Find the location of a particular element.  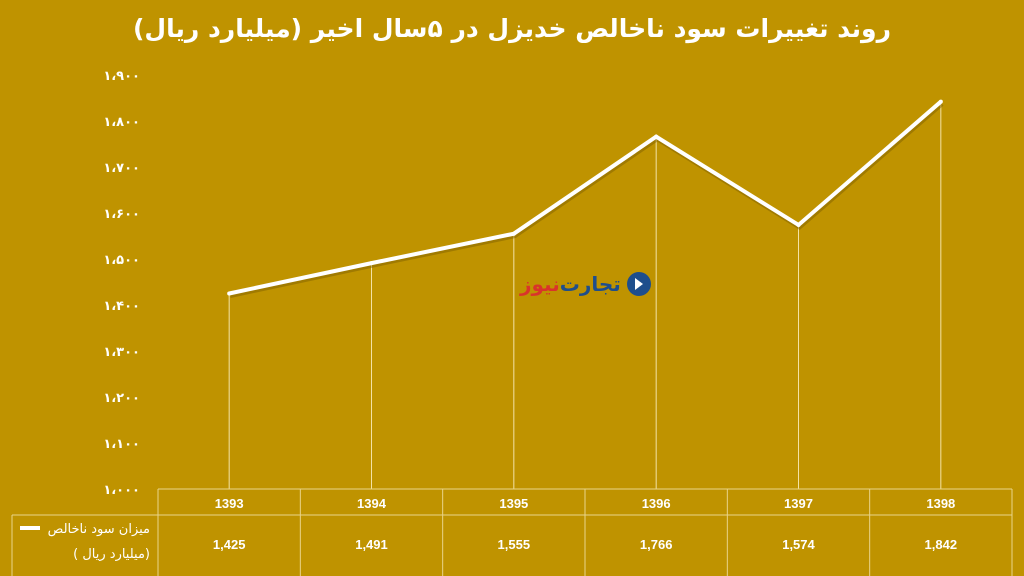

data-value-label: 1,766 is located at coordinates (656, 544).